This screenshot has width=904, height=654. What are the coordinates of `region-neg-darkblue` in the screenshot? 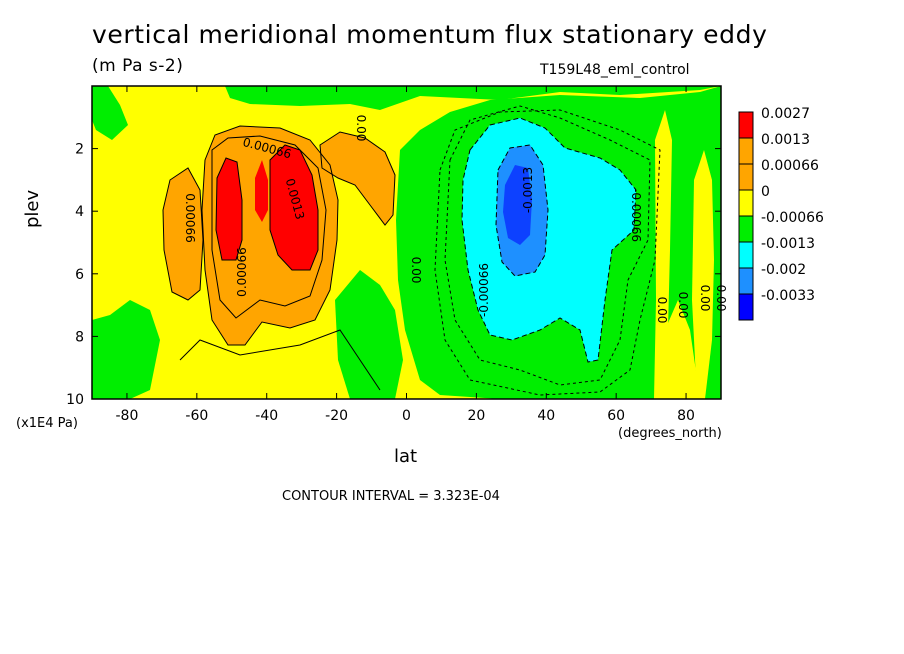 It's located at (517, 205).